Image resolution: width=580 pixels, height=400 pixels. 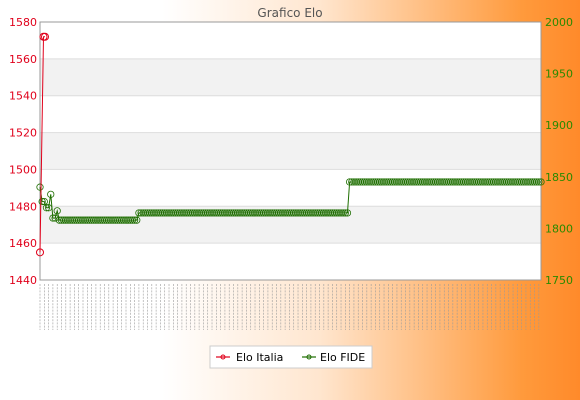 What do you see at coordinates (559, 151) in the screenshot?
I see `right-axis-ticks: 1750 1800 1850 1900 1950 2000` at bounding box center [559, 151].